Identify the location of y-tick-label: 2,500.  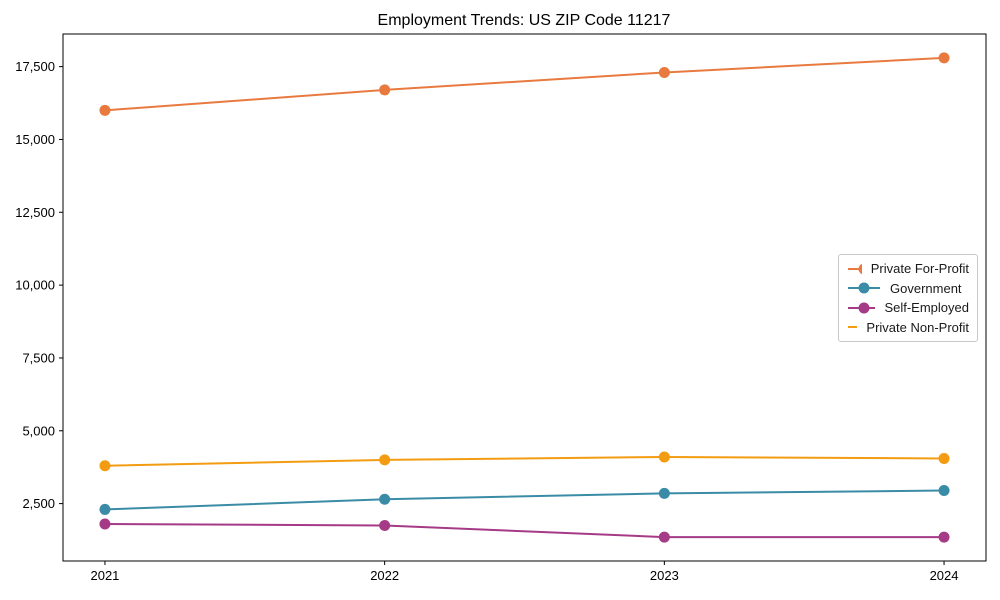
(38, 503).